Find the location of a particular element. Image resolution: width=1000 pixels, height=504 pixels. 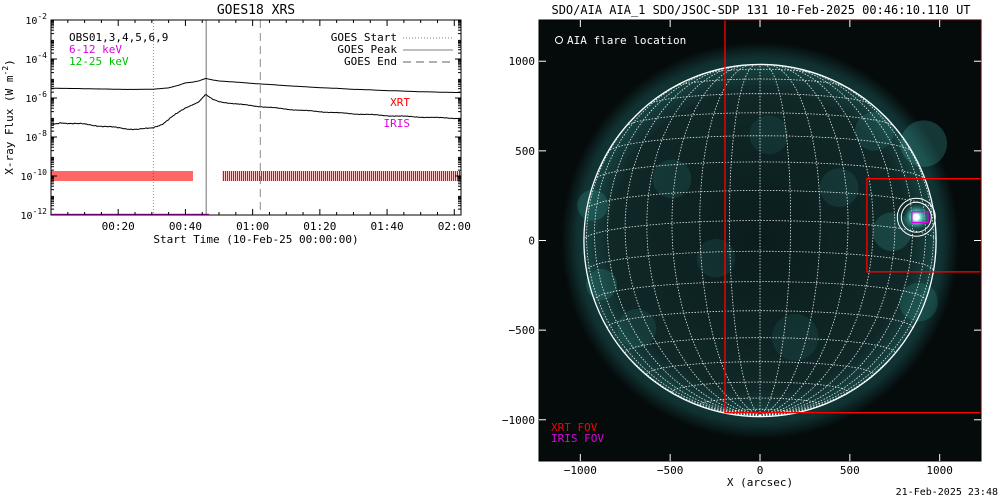

aia-x-tick-label: −1000 is located at coordinates (580, 470).